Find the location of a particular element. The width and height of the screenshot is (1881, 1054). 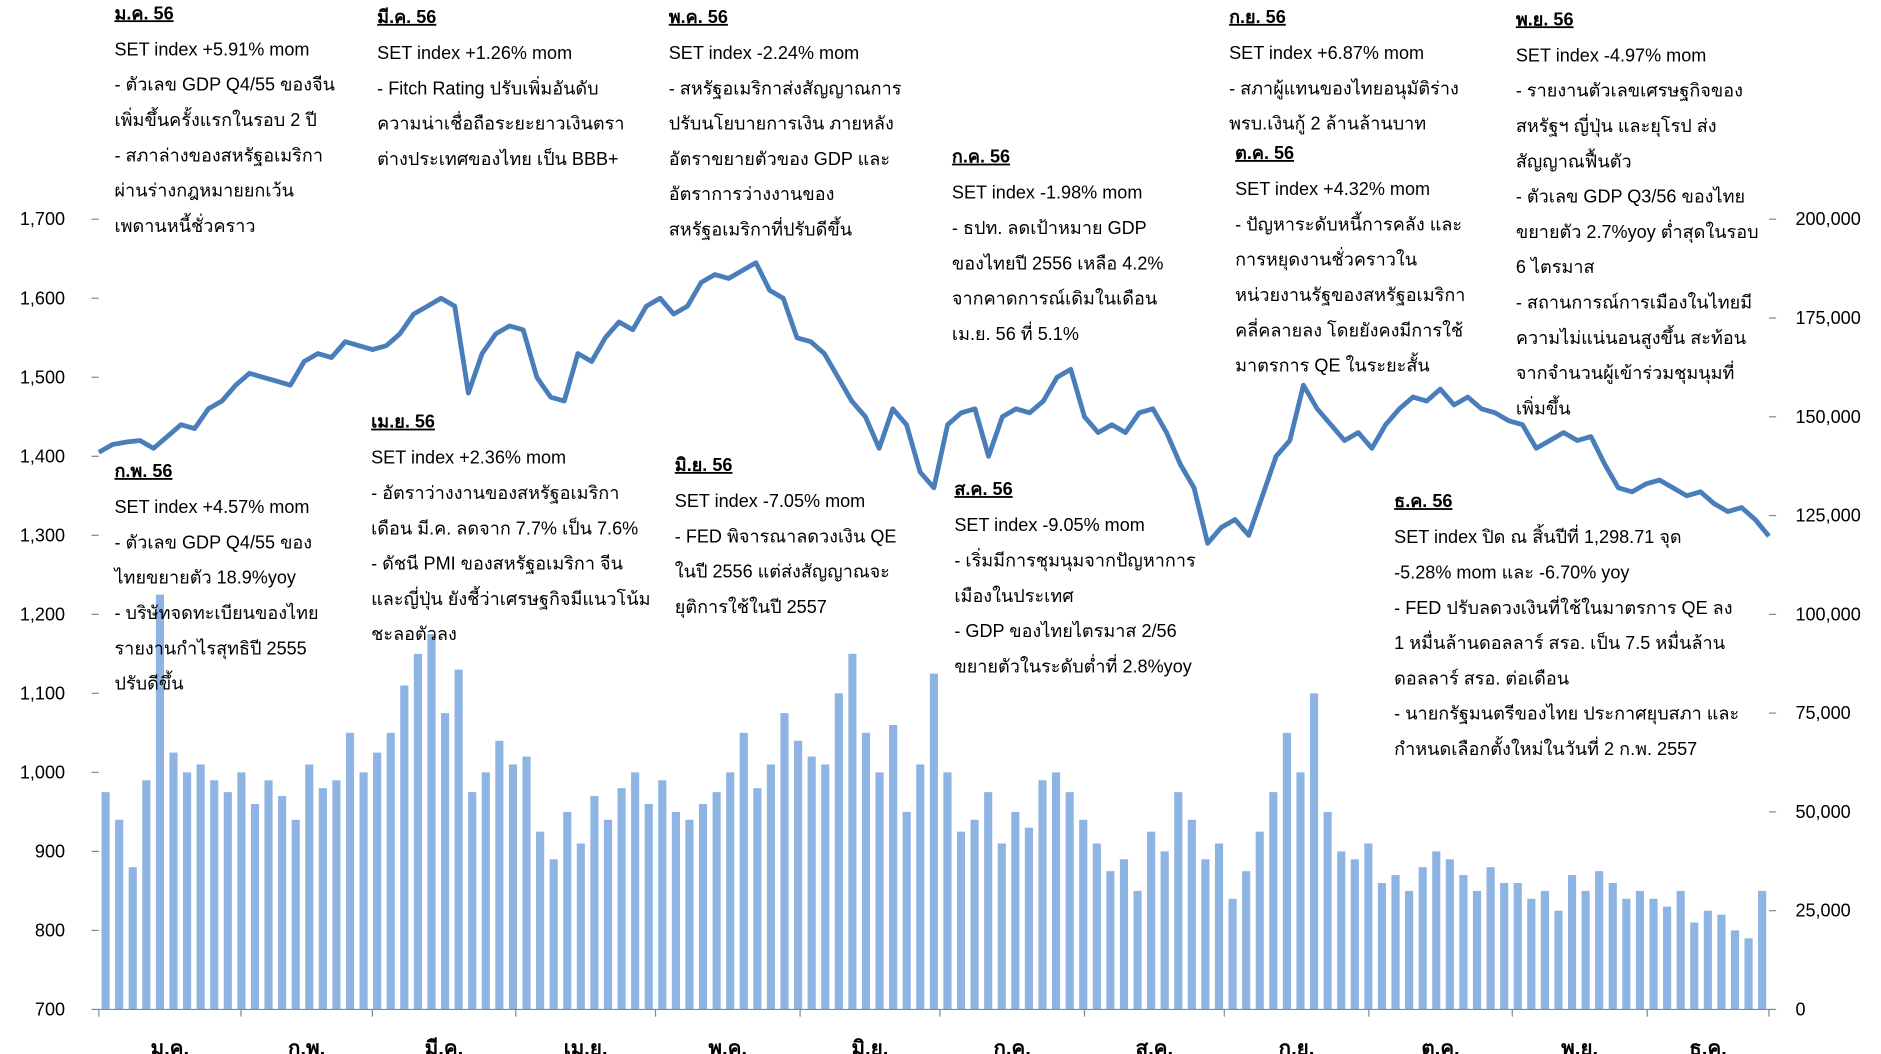

annotation-line: SET index -4.97% mom is located at coordinates (1611, 55).